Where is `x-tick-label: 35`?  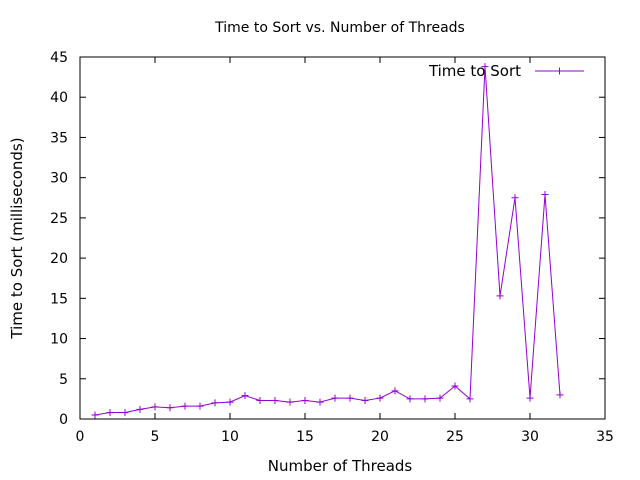 x-tick-label: 35 is located at coordinates (605, 437).